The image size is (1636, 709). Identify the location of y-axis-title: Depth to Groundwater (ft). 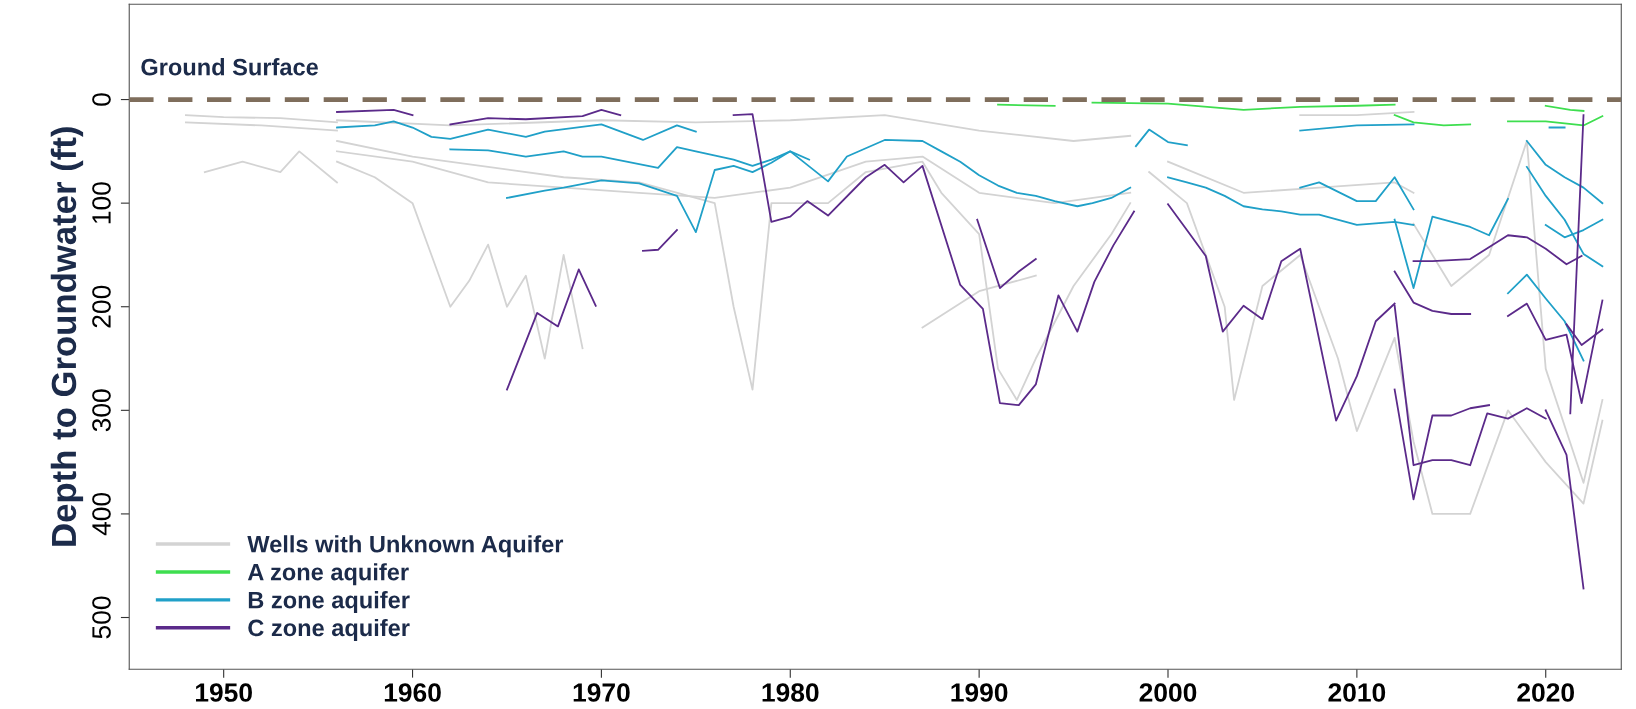
(67, 336).